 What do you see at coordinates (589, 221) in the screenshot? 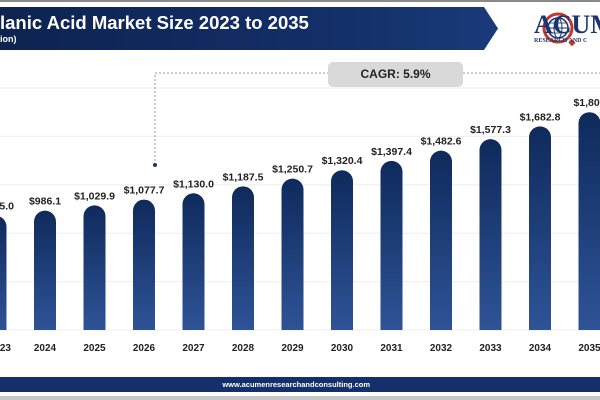
I see `bar-2035` at bounding box center [589, 221].